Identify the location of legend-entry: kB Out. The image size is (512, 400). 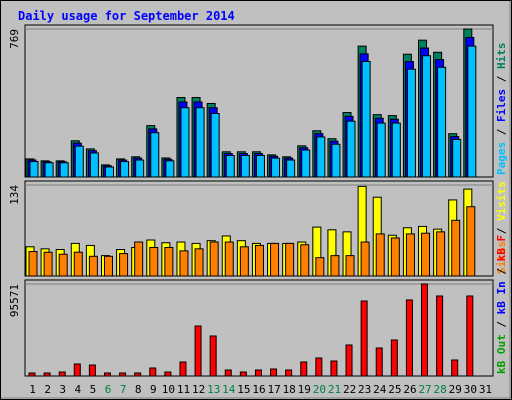
(501, 354).